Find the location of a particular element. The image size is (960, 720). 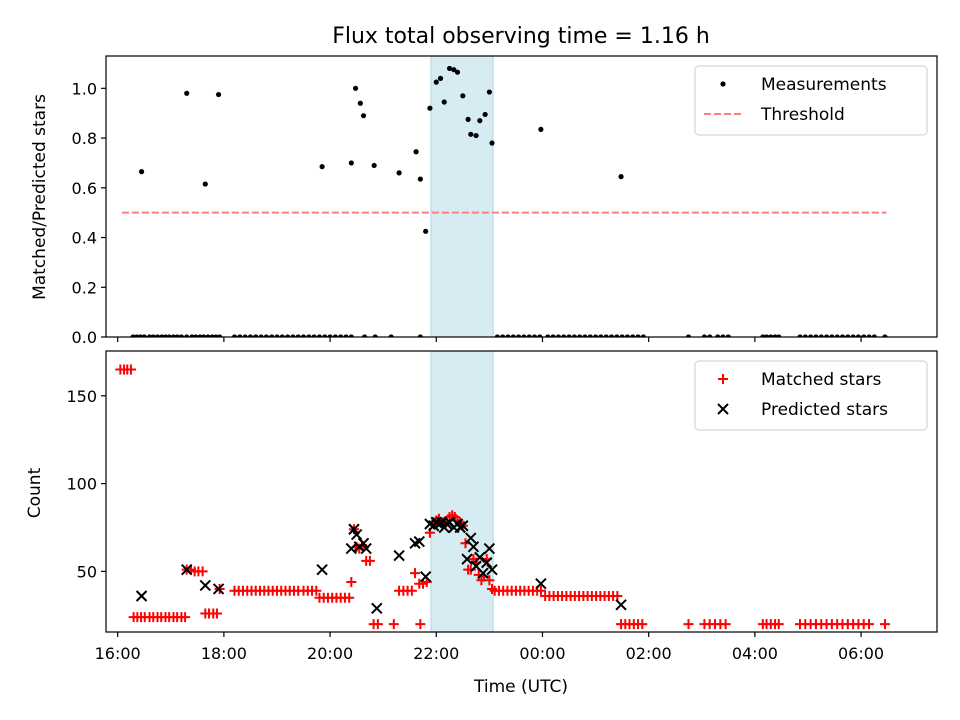

bottom-x-tick-label: 04:00 is located at coordinates (755, 653).